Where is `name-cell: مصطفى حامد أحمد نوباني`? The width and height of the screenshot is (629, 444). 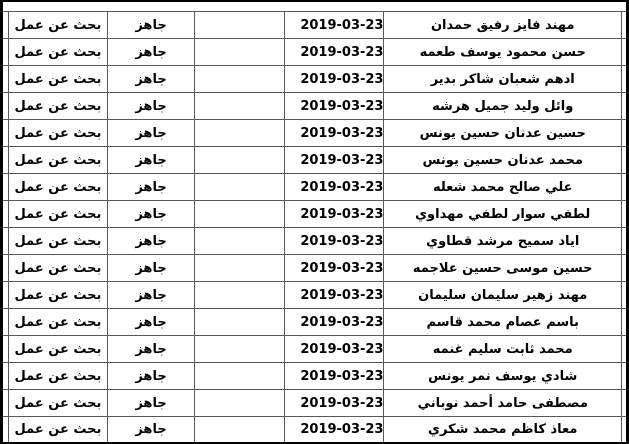
name-cell: مصطفى حامد أحمد نوباني is located at coordinates (502, 403).